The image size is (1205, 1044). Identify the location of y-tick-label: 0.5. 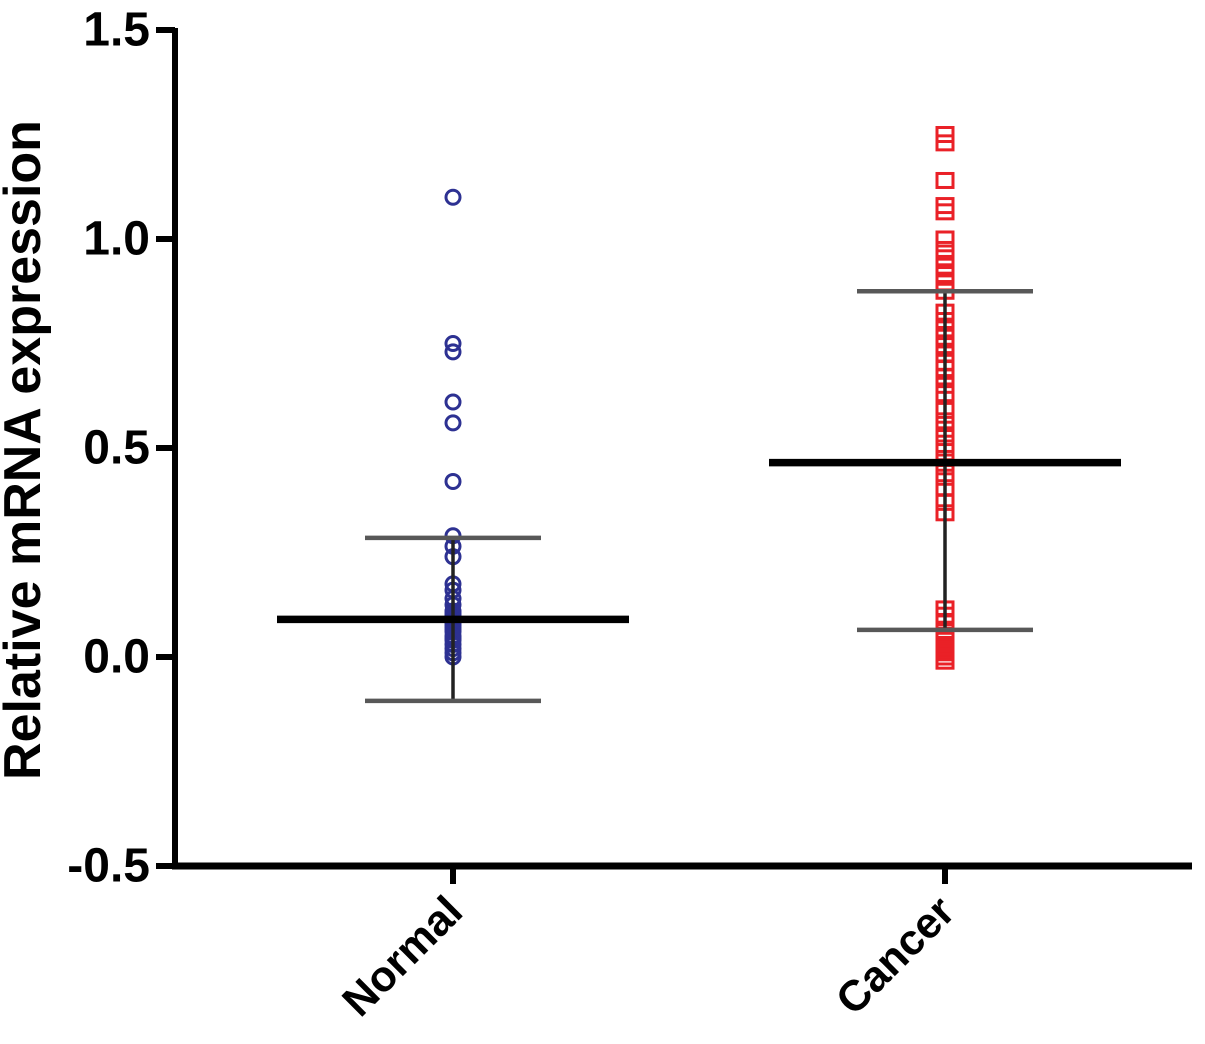
(116, 448).